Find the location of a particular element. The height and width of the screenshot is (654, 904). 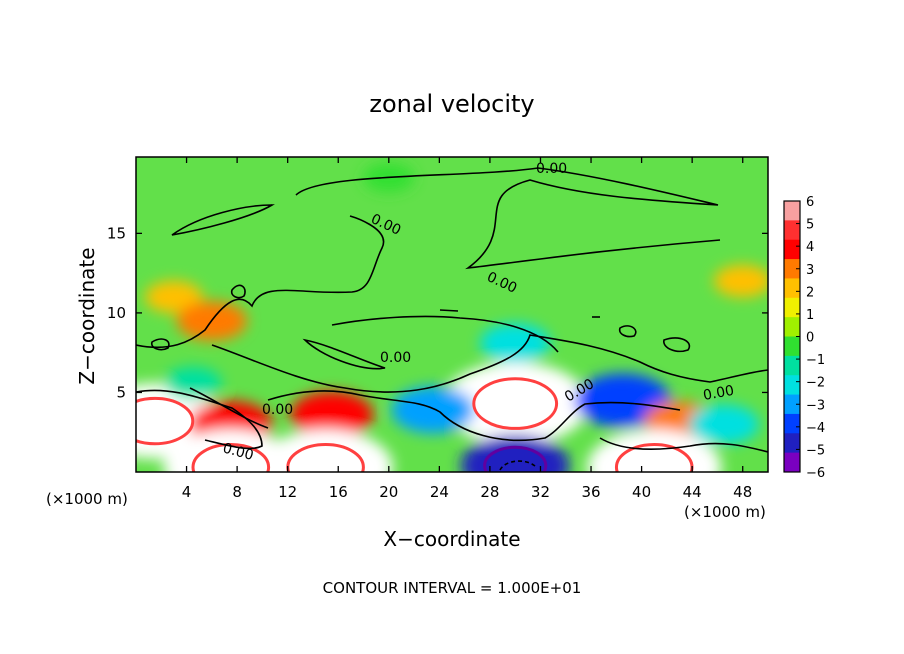

y-axis-label: Z−coordinate is located at coordinates (87, 315).